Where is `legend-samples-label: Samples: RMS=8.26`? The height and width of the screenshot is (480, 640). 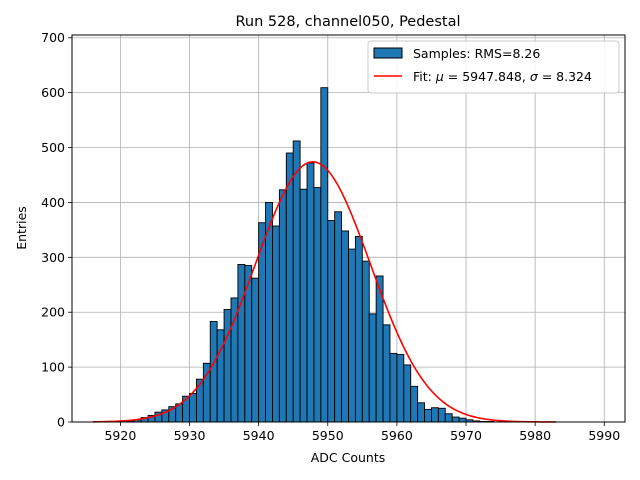 legend-samples-label: Samples: RMS=8.26 is located at coordinates (476, 53).